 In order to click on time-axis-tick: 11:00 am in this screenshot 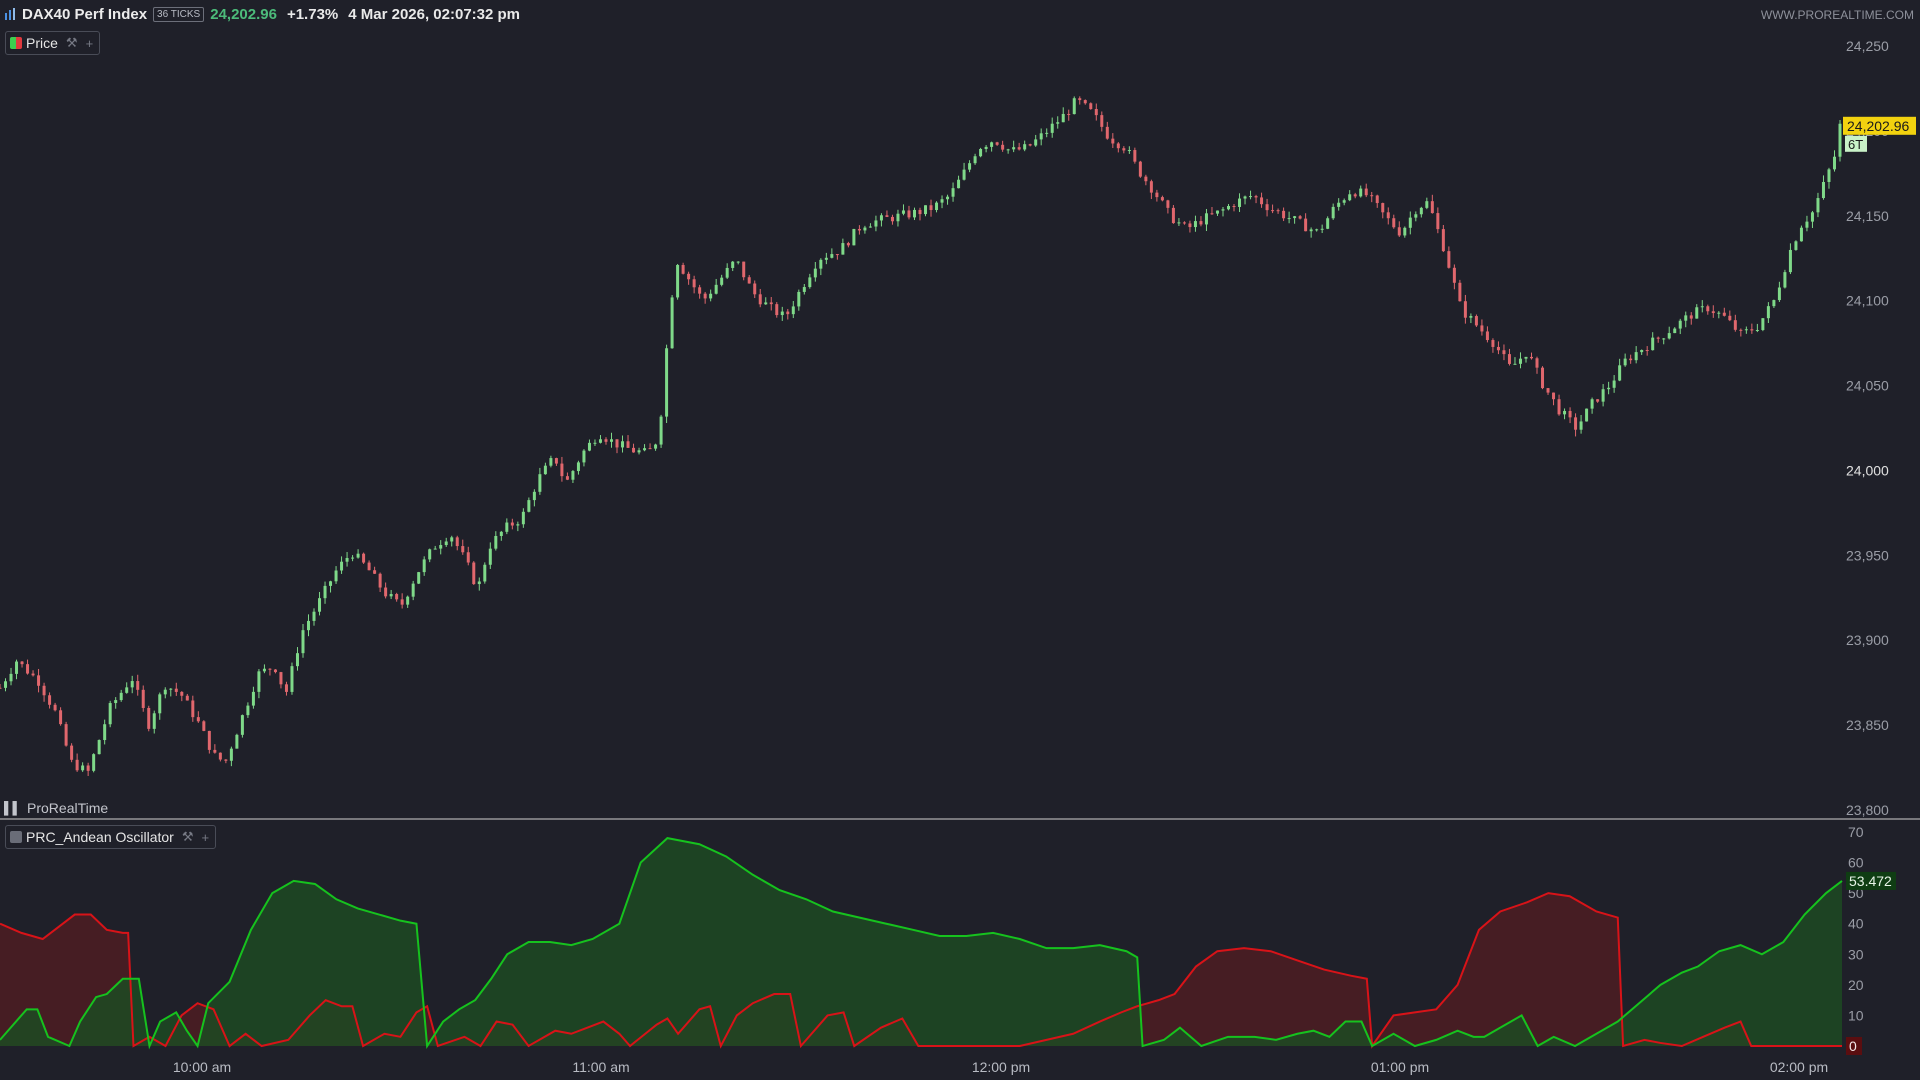, I will do `click(600, 1067)`.